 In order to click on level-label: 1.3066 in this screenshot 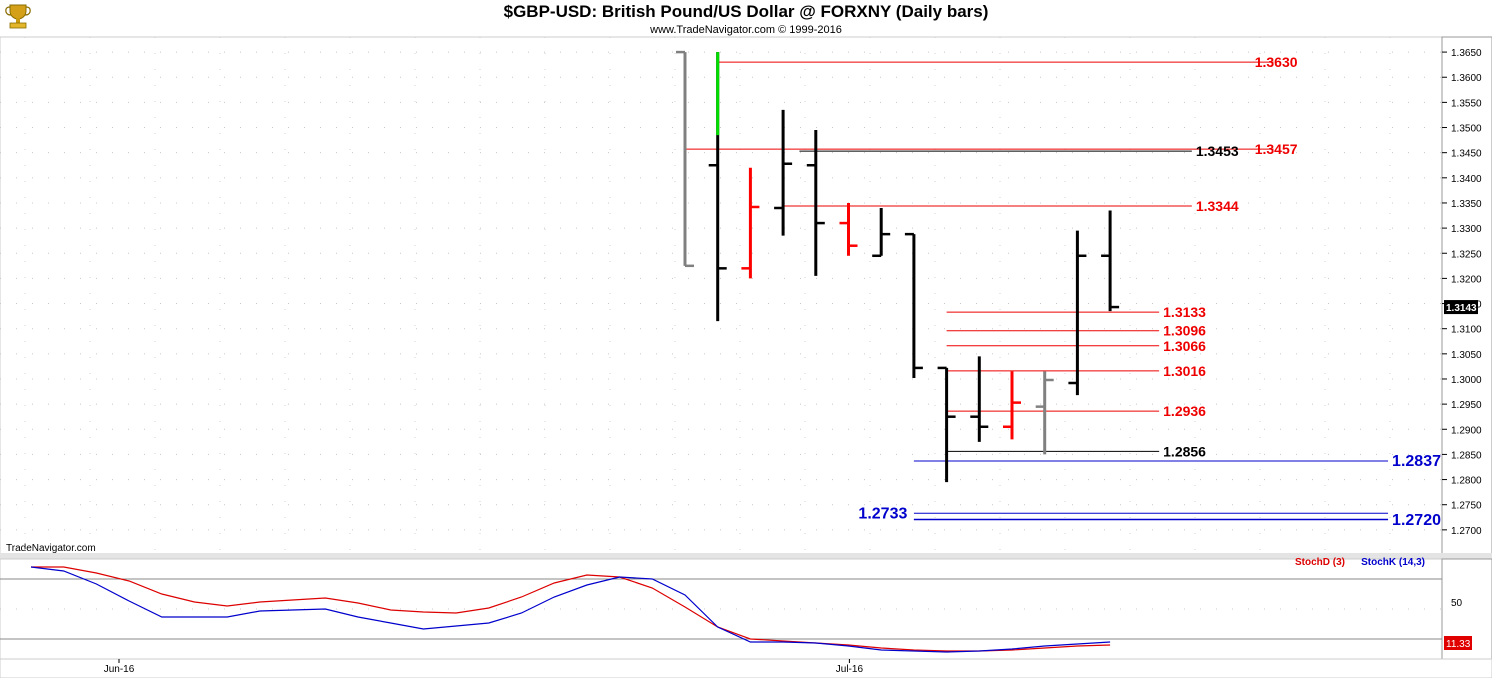, I will do `click(1184, 346)`.